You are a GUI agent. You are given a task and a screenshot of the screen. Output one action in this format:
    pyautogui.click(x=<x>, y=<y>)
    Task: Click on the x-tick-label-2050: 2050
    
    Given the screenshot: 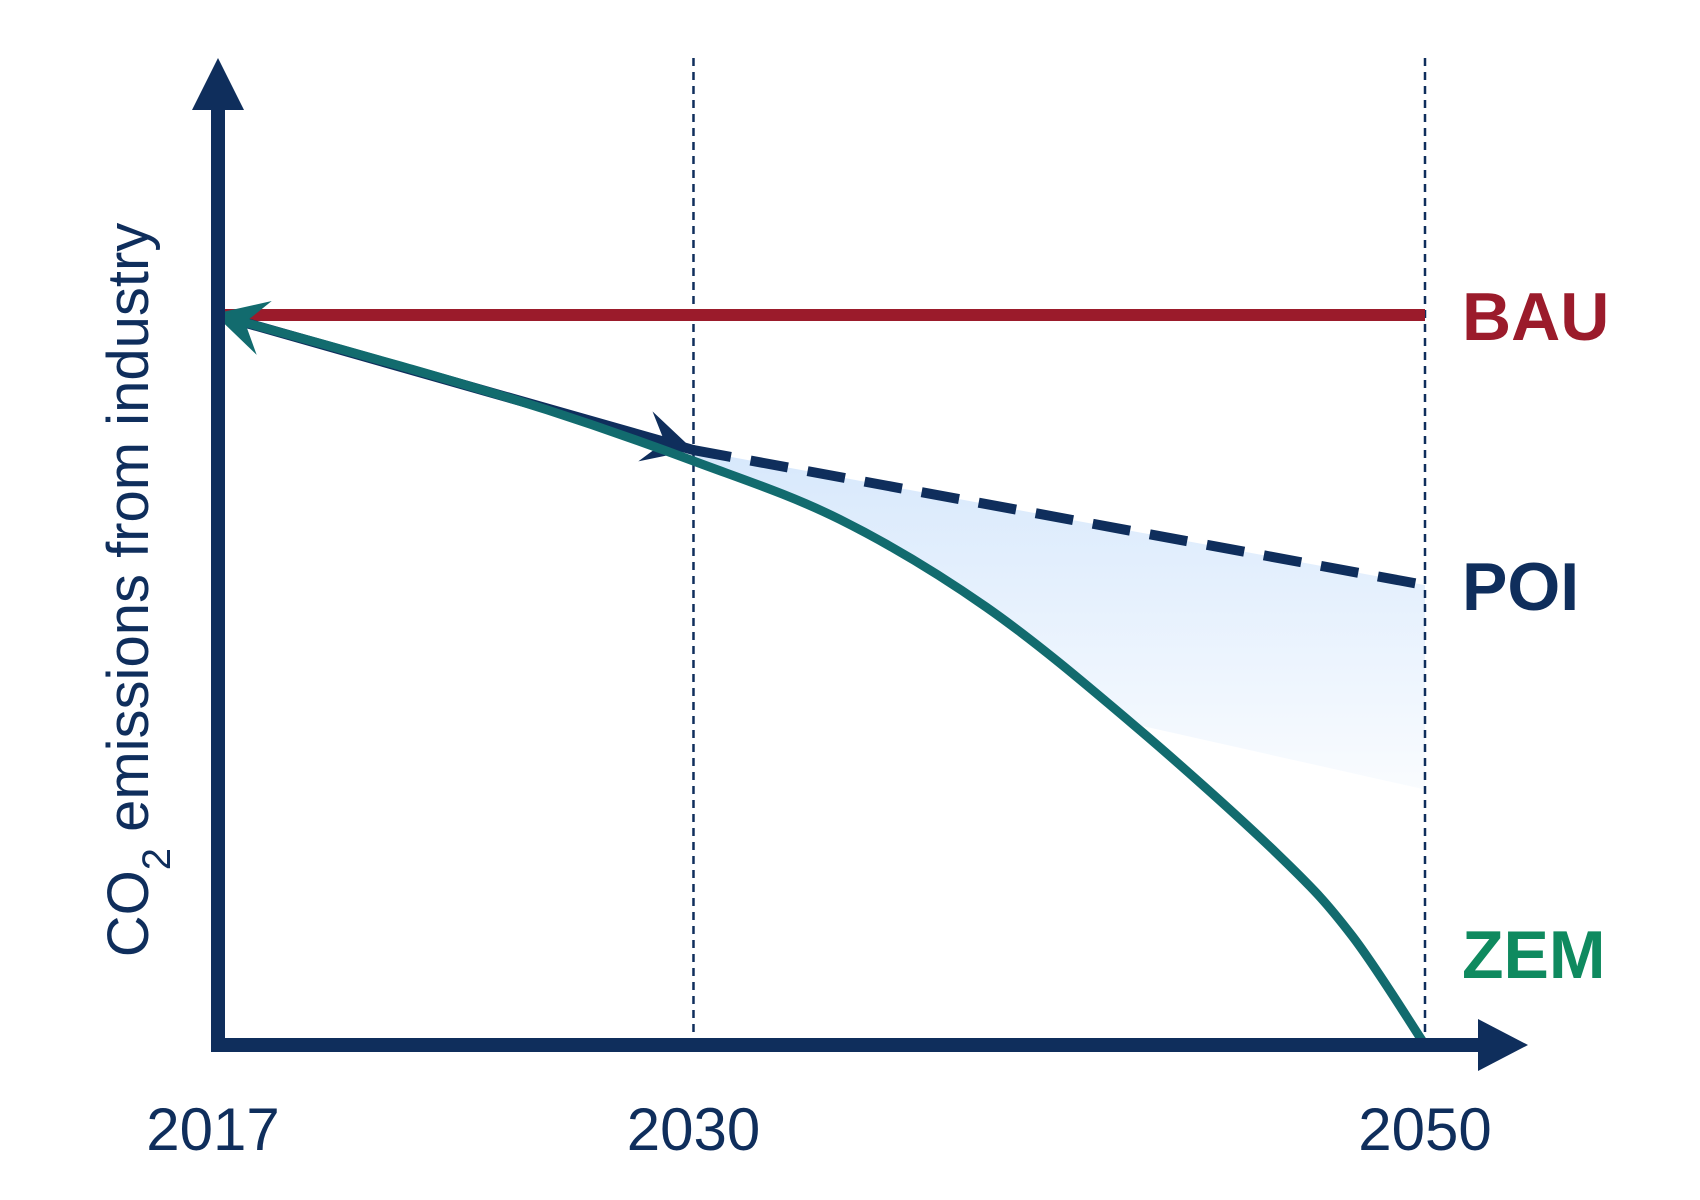 What is the action you would take?
    pyautogui.click(x=1424, y=1129)
    